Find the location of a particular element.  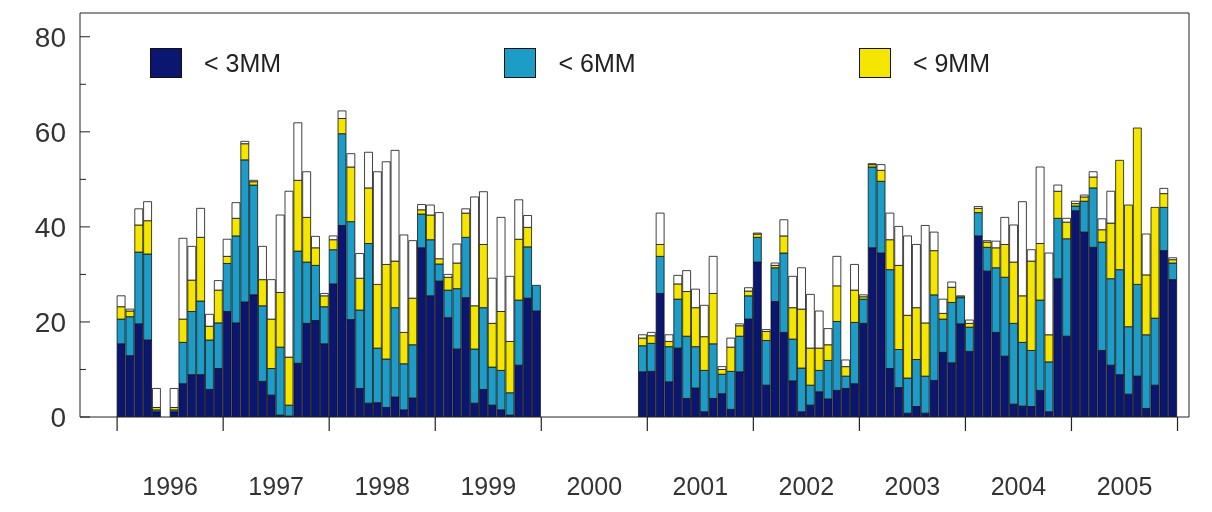

x-tick-label: 2004 is located at coordinates (1018, 486).